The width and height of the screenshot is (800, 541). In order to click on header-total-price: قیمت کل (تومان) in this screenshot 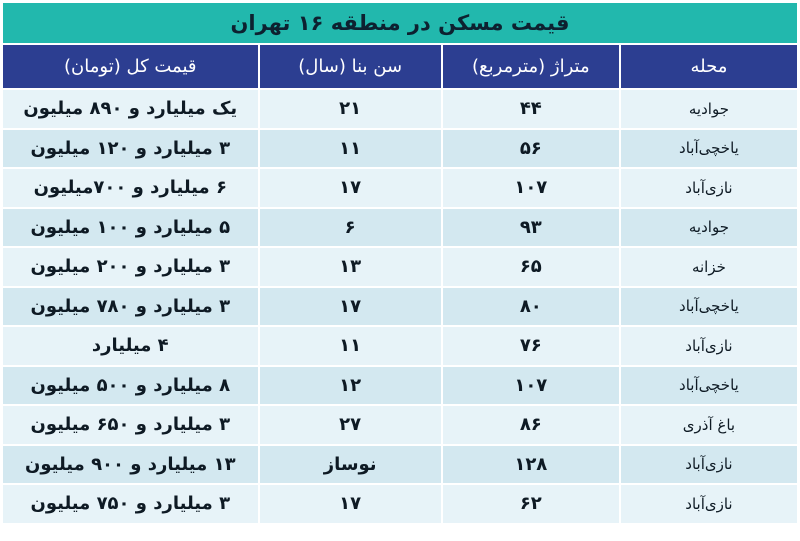, I will do `click(130, 66)`.